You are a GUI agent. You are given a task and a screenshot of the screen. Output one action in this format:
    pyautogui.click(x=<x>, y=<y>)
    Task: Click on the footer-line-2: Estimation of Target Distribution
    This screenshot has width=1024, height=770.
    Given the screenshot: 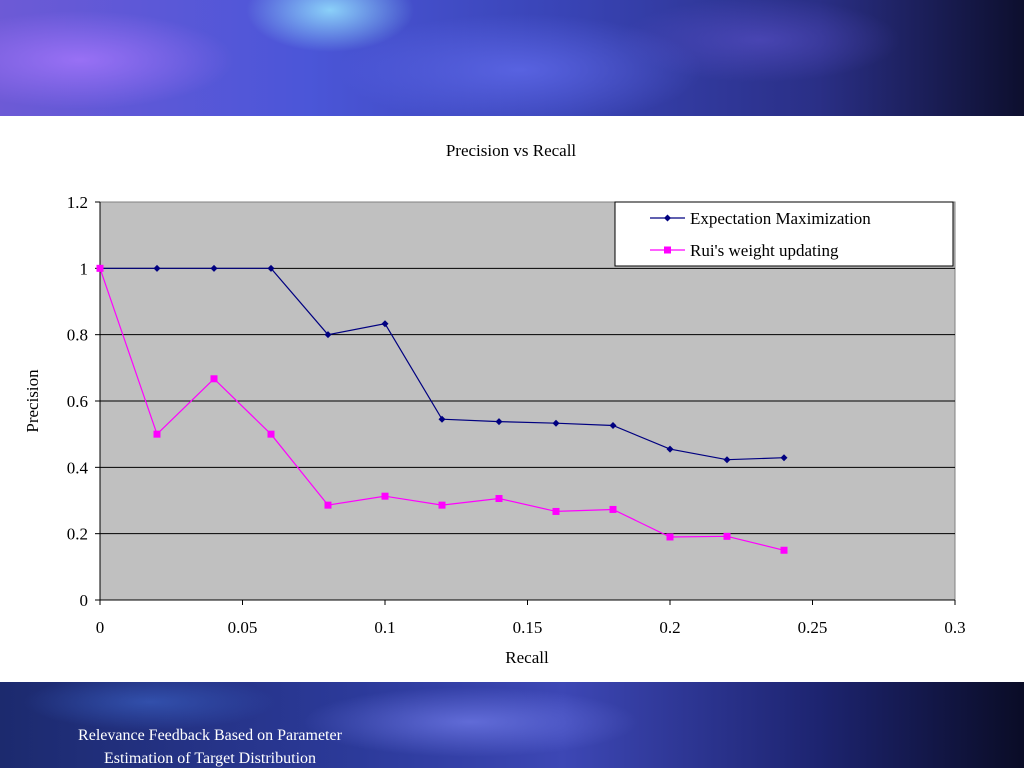 What is the action you would take?
    pyautogui.click(x=210, y=758)
    